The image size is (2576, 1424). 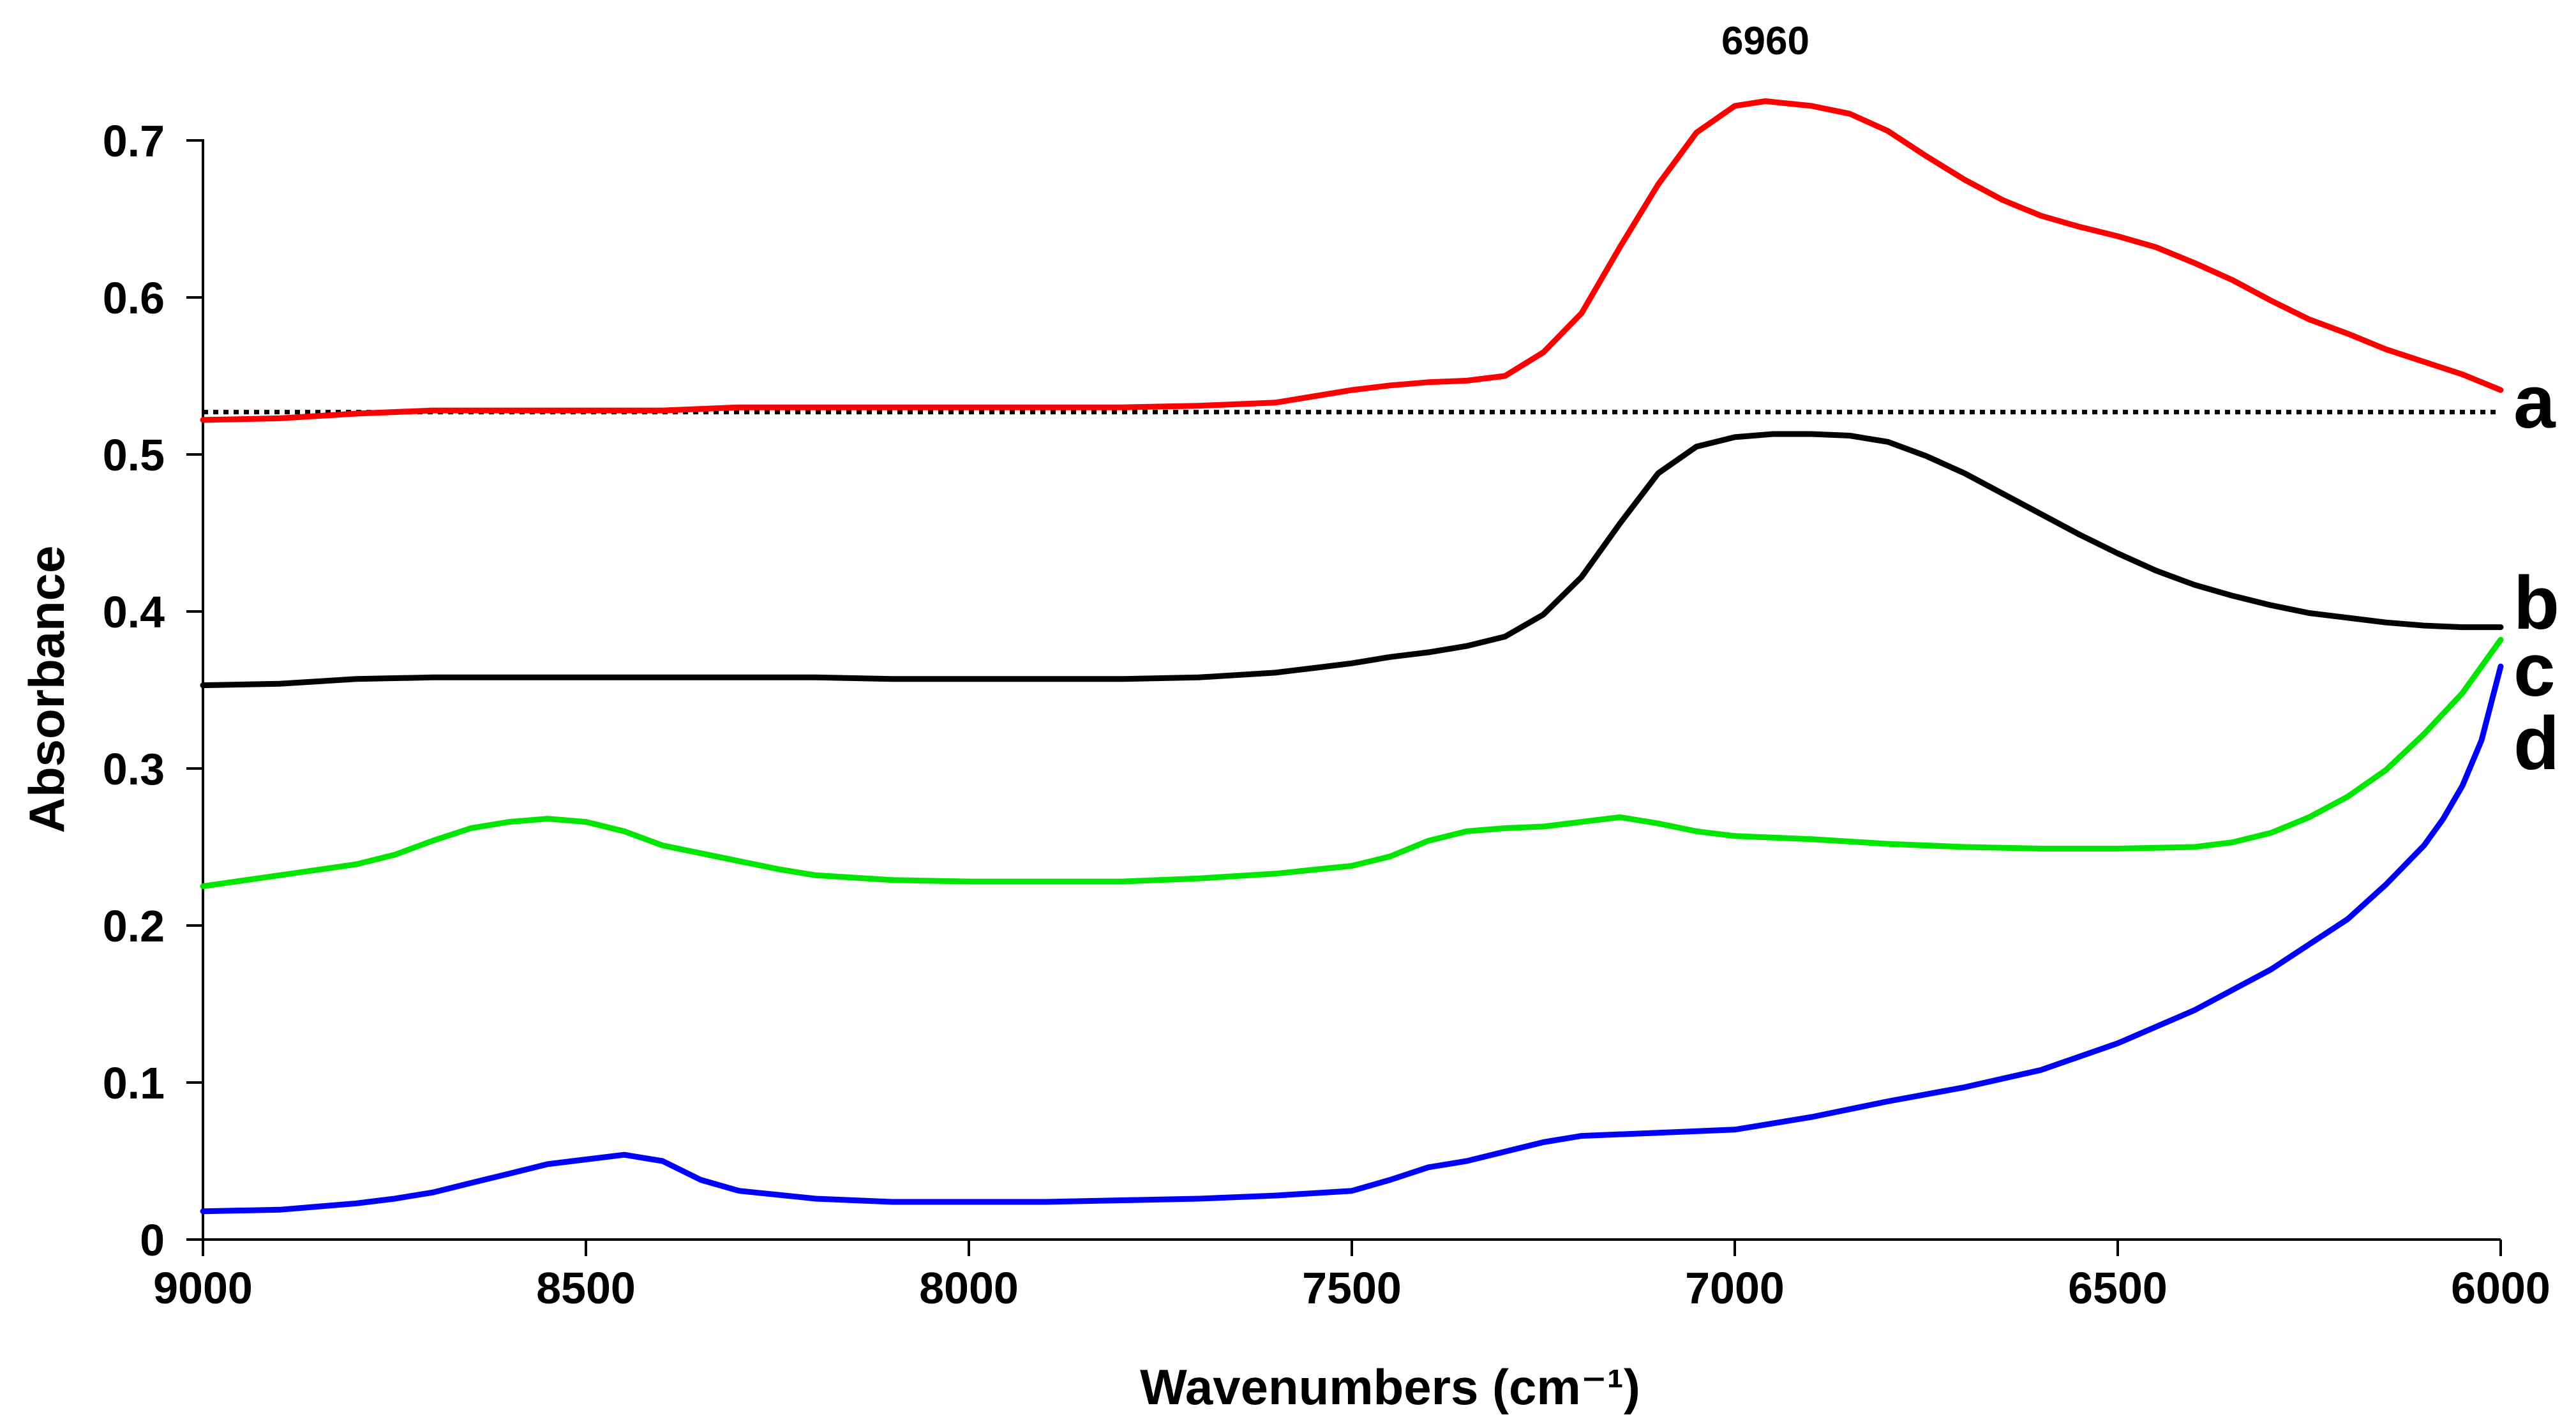 I want to click on x-axis-title: Wavenumbers (cm⁻¹), so click(x=1390, y=1387).